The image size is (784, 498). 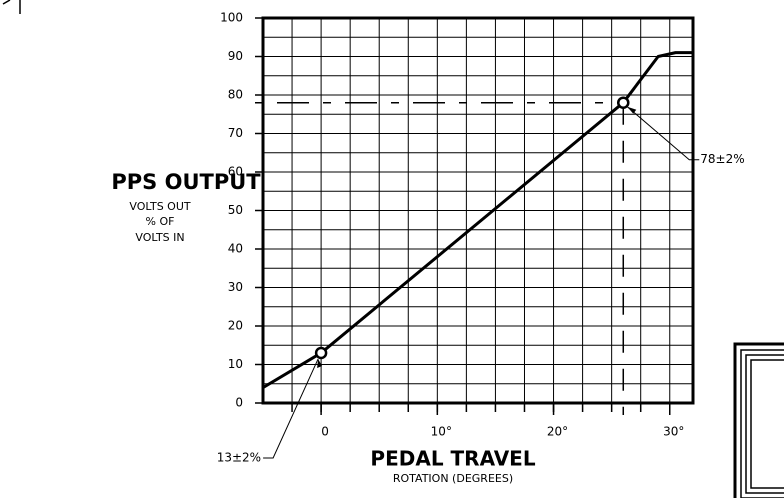 What do you see at coordinates (235, 133) in the screenshot?
I see `y-tick-label: 70` at bounding box center [235, 133].